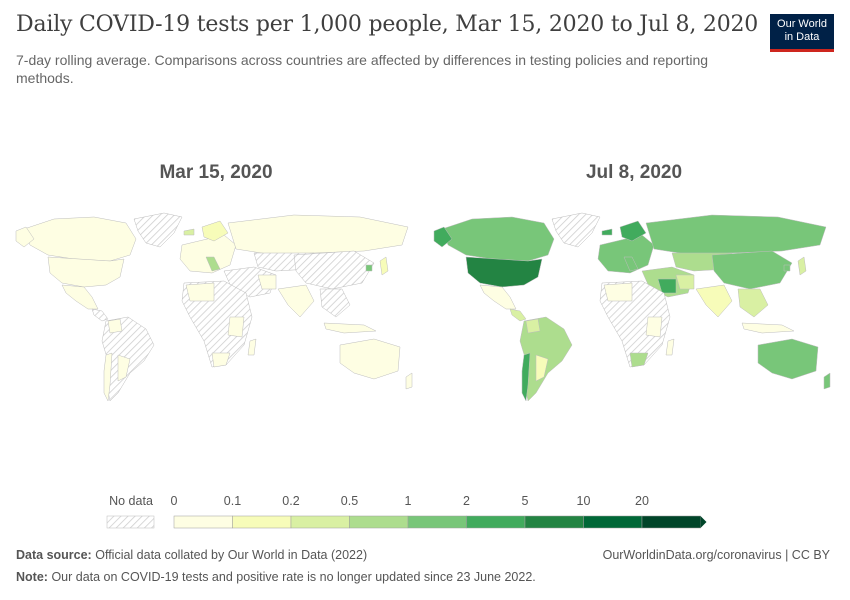 The width and height of the screenshot is (850, 600). I want to click on logo-line-2: in Data, so click(802, 37).